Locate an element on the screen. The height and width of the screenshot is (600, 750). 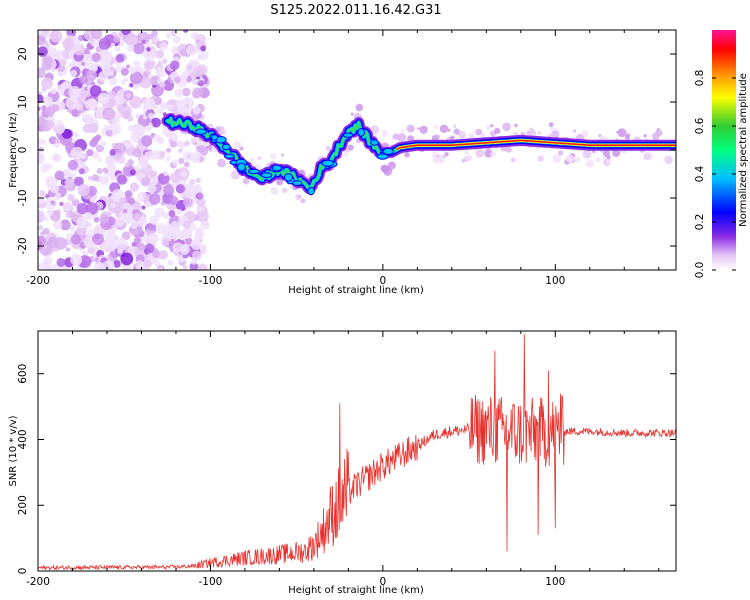
colorbar-tick-label: 0.8 is located at coordinates (700, 78).